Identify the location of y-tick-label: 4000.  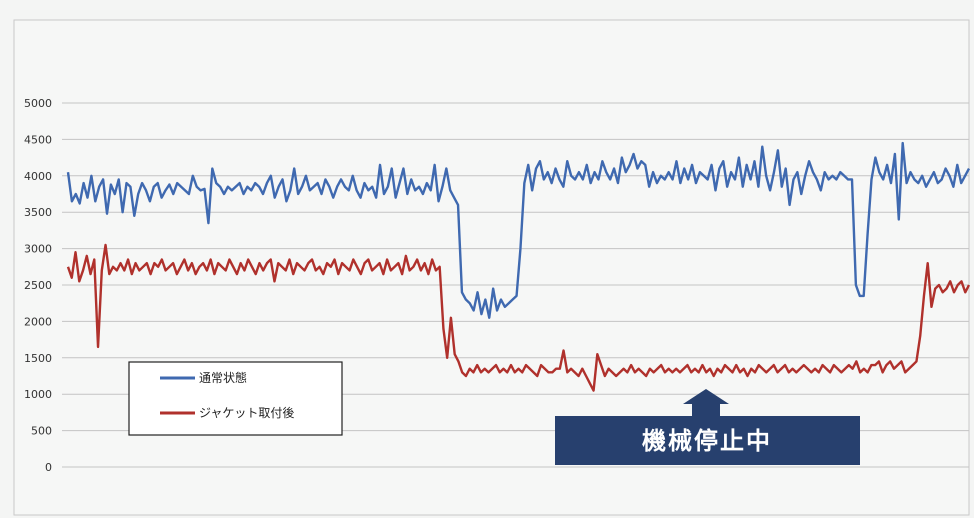
(38, 176).